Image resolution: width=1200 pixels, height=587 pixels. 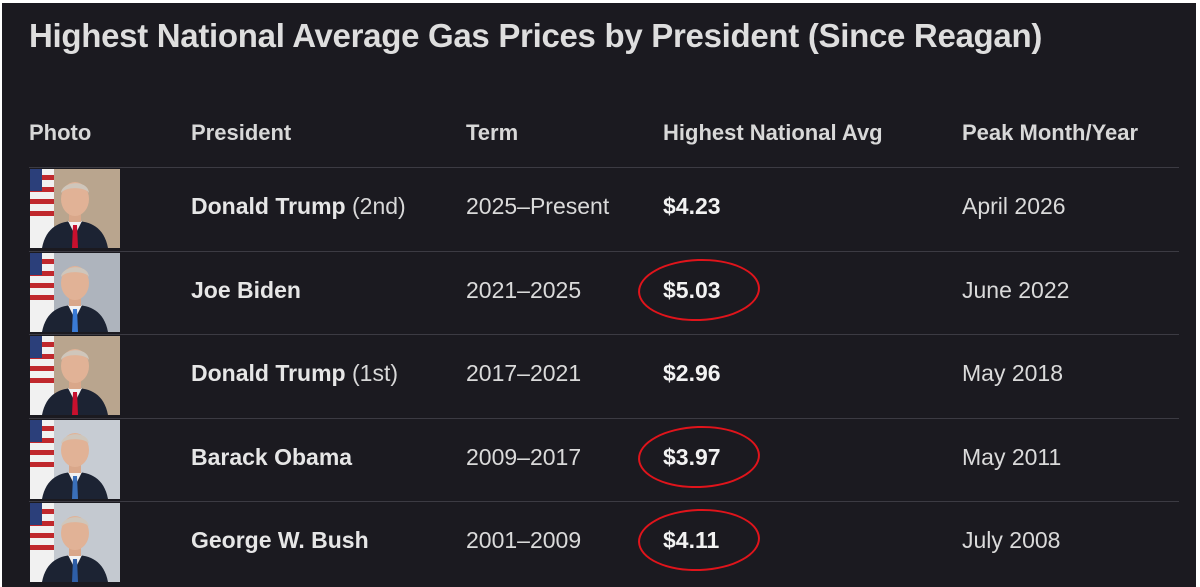 I want to click on highest-national-avg-price: $5.03, so click(x=692, y=289).